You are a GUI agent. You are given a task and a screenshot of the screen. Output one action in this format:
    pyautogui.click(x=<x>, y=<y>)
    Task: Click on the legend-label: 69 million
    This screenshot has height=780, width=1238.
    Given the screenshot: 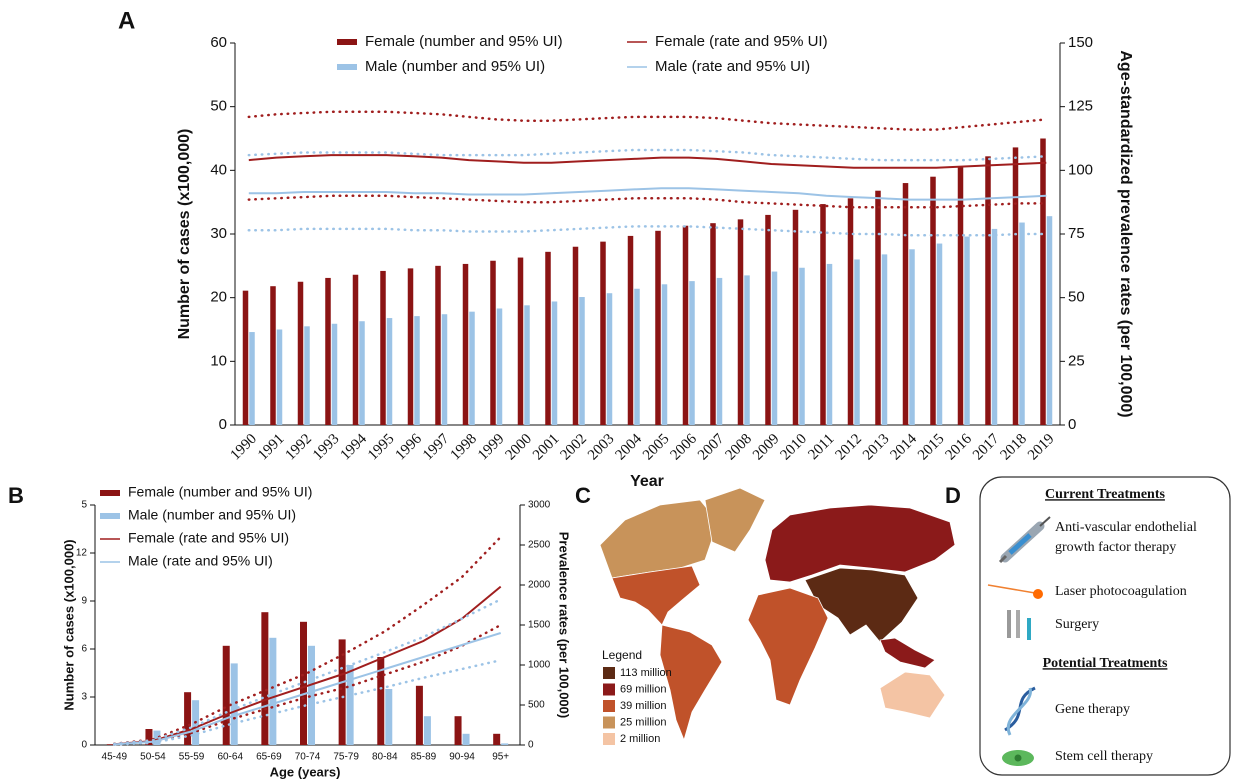 What is the action you would take?
    pyautogui.click(x=643, y=689)
    